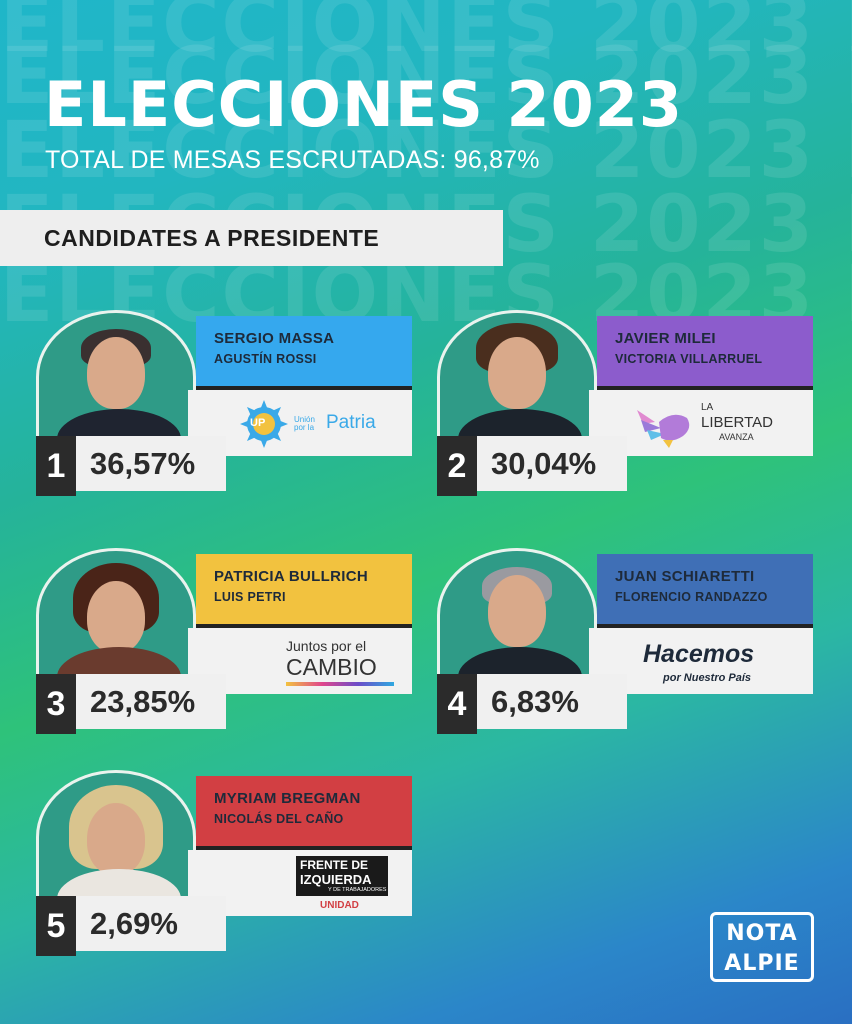 The width and height of the screenshot is (852, 1024). Describe the element at coordinates (326, 646) in the screenshot. I see `party-name-line1: Juntos por el` at that location.